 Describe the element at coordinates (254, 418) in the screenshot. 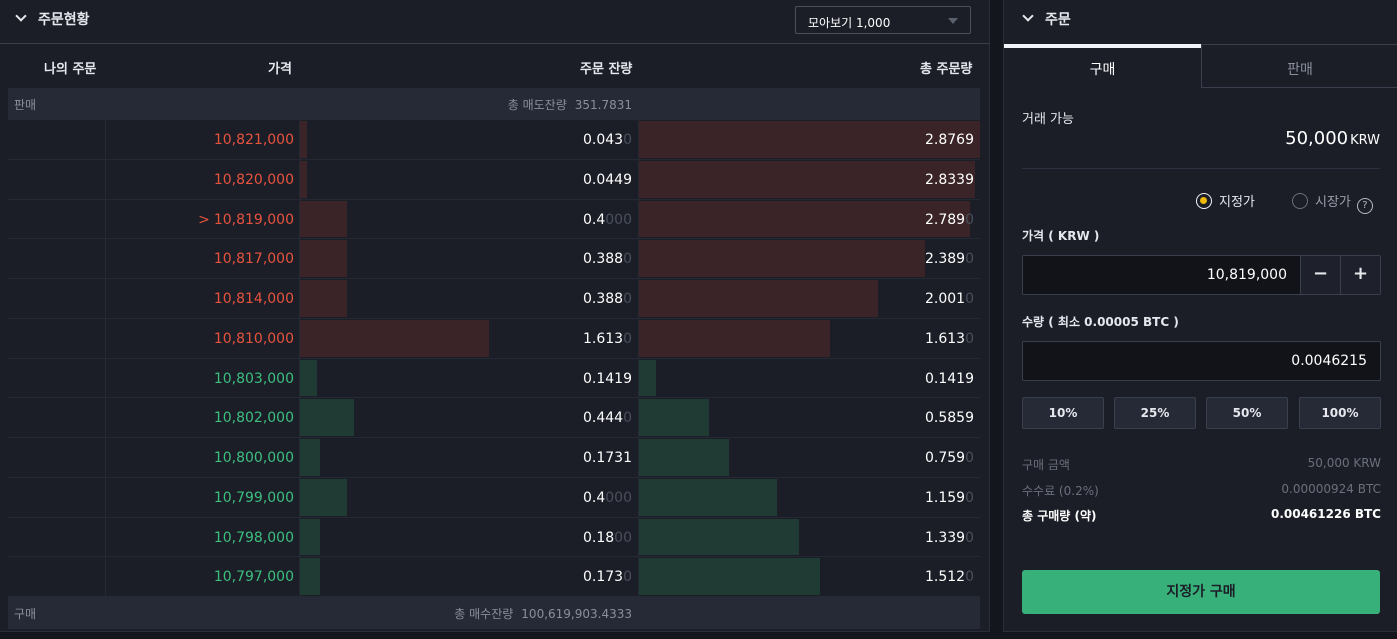

I see `row-price: 10,802,000` at that location.